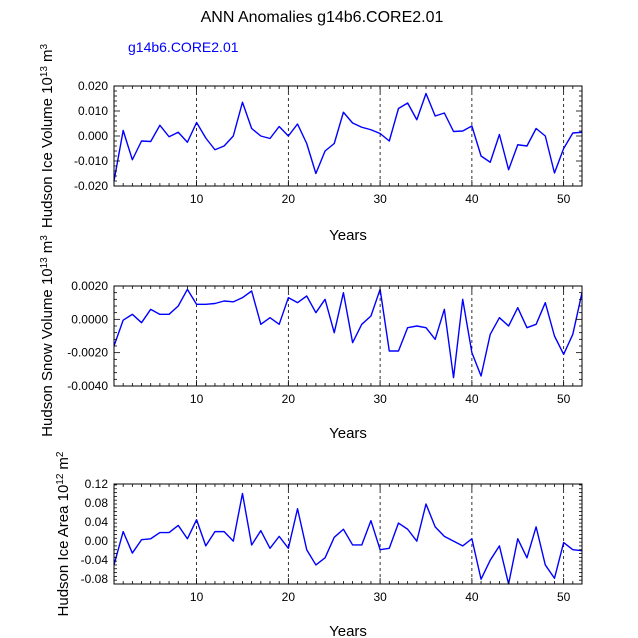 This screenshot has height=638, width=638. Describe the element at coordinates (87, 353) in the screenshot. I see `y-tick-label: -0.0020` at that location.